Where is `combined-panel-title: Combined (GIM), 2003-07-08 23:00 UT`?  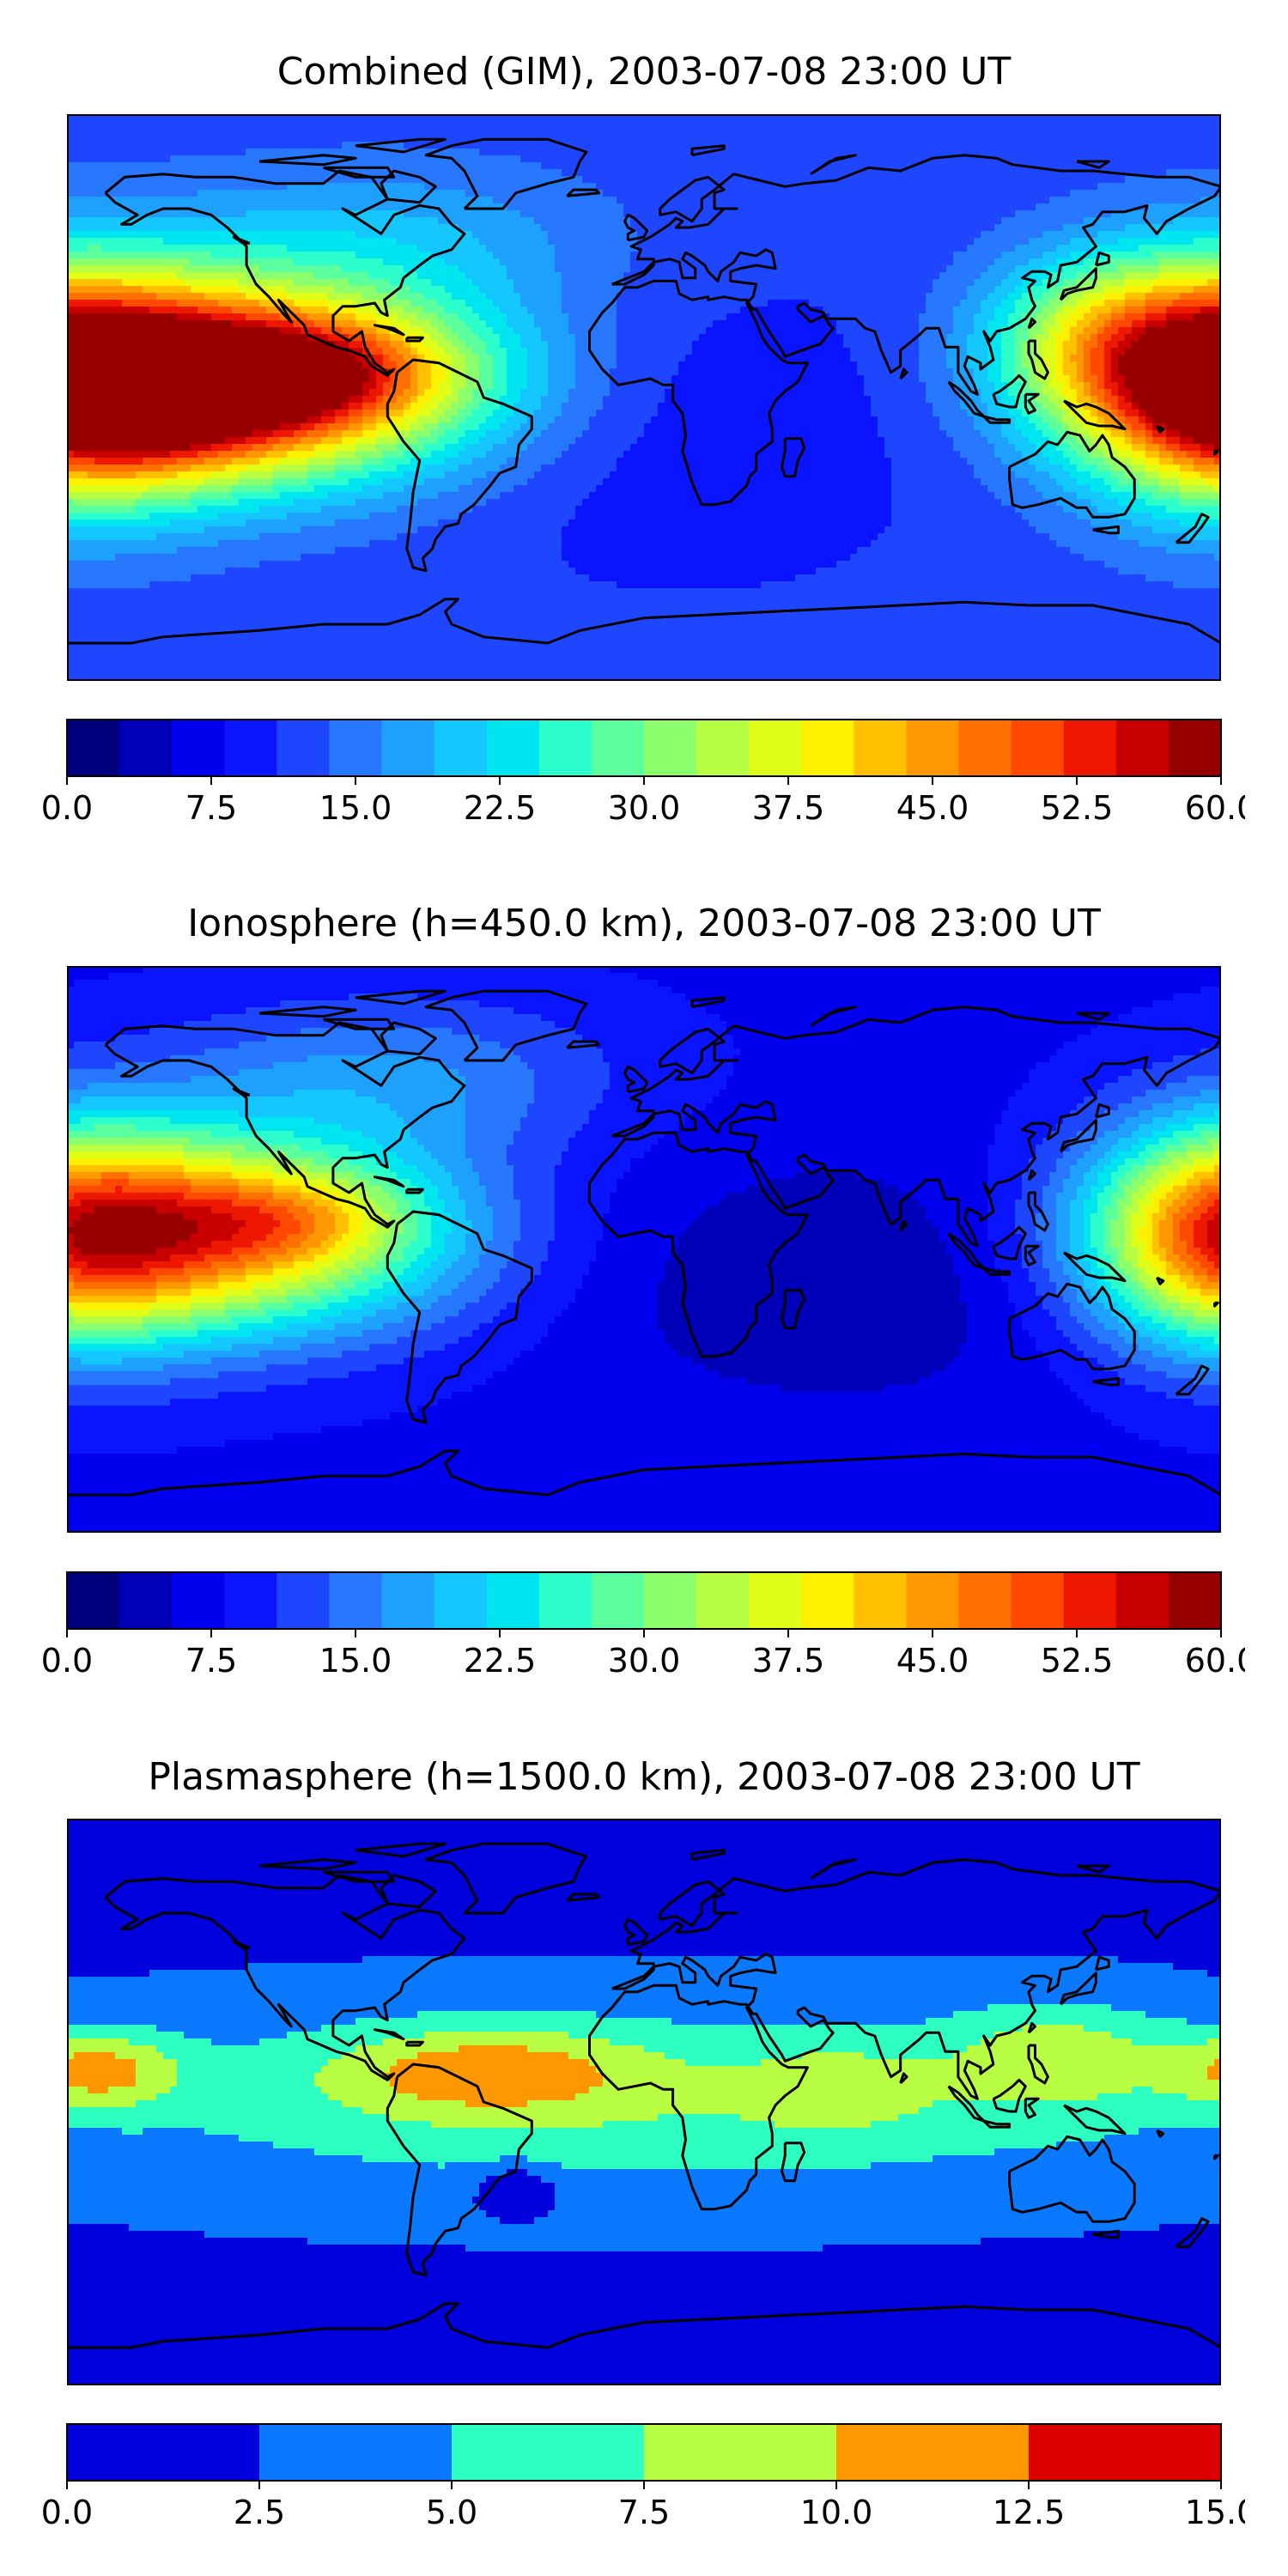
combined-panel-title: Combined (GIM), 2003-07-08 23:00 UT is located at coordinates (644, 72).